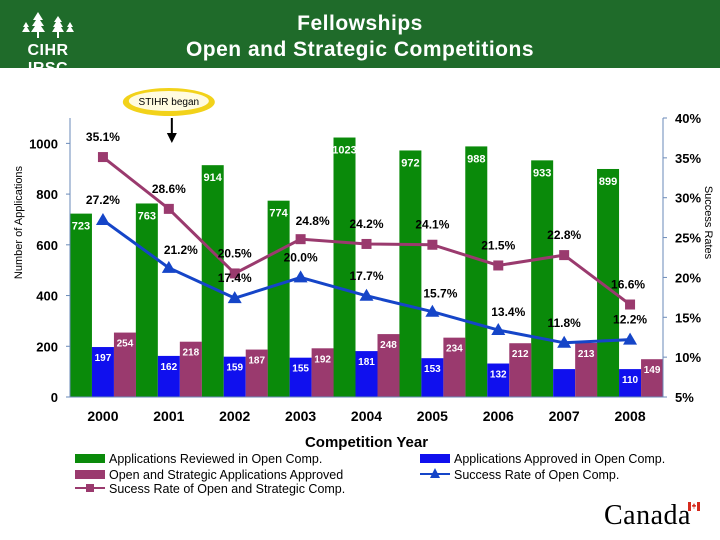  Describe the element at coordinates (301, 257) in the screenshot. I see `data-label-rate-open: 20.0%` at that location.